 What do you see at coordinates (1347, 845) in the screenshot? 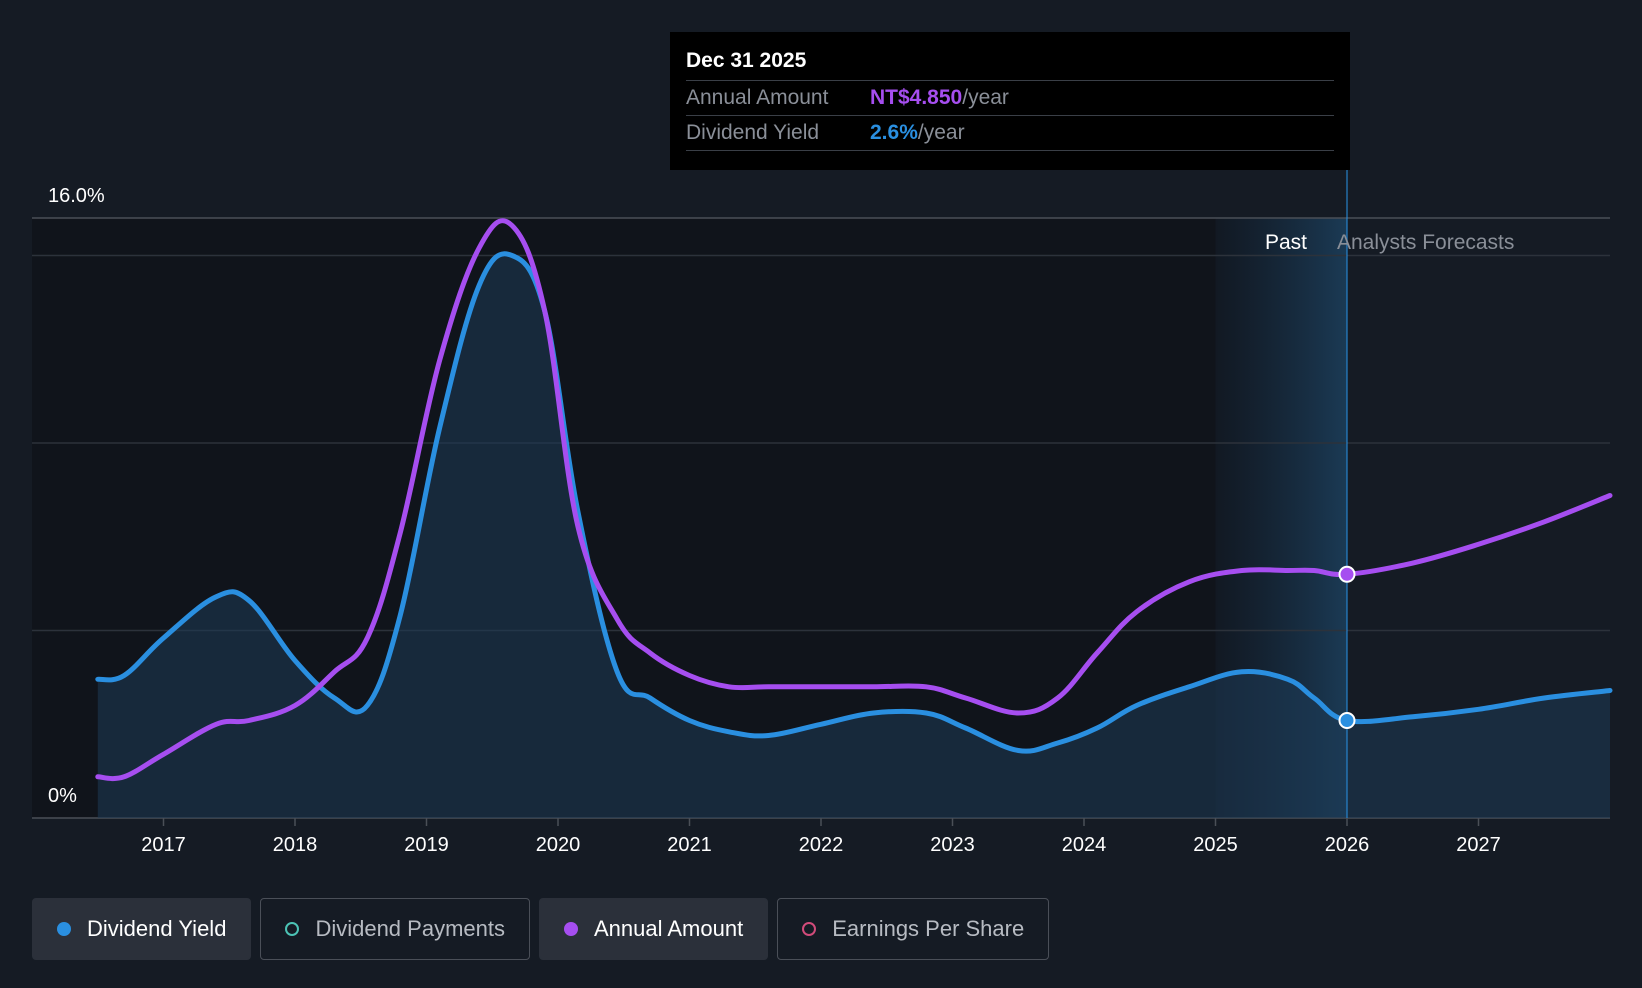
I see `x-tick-label: 2026` at bounding box center [1347, 845].